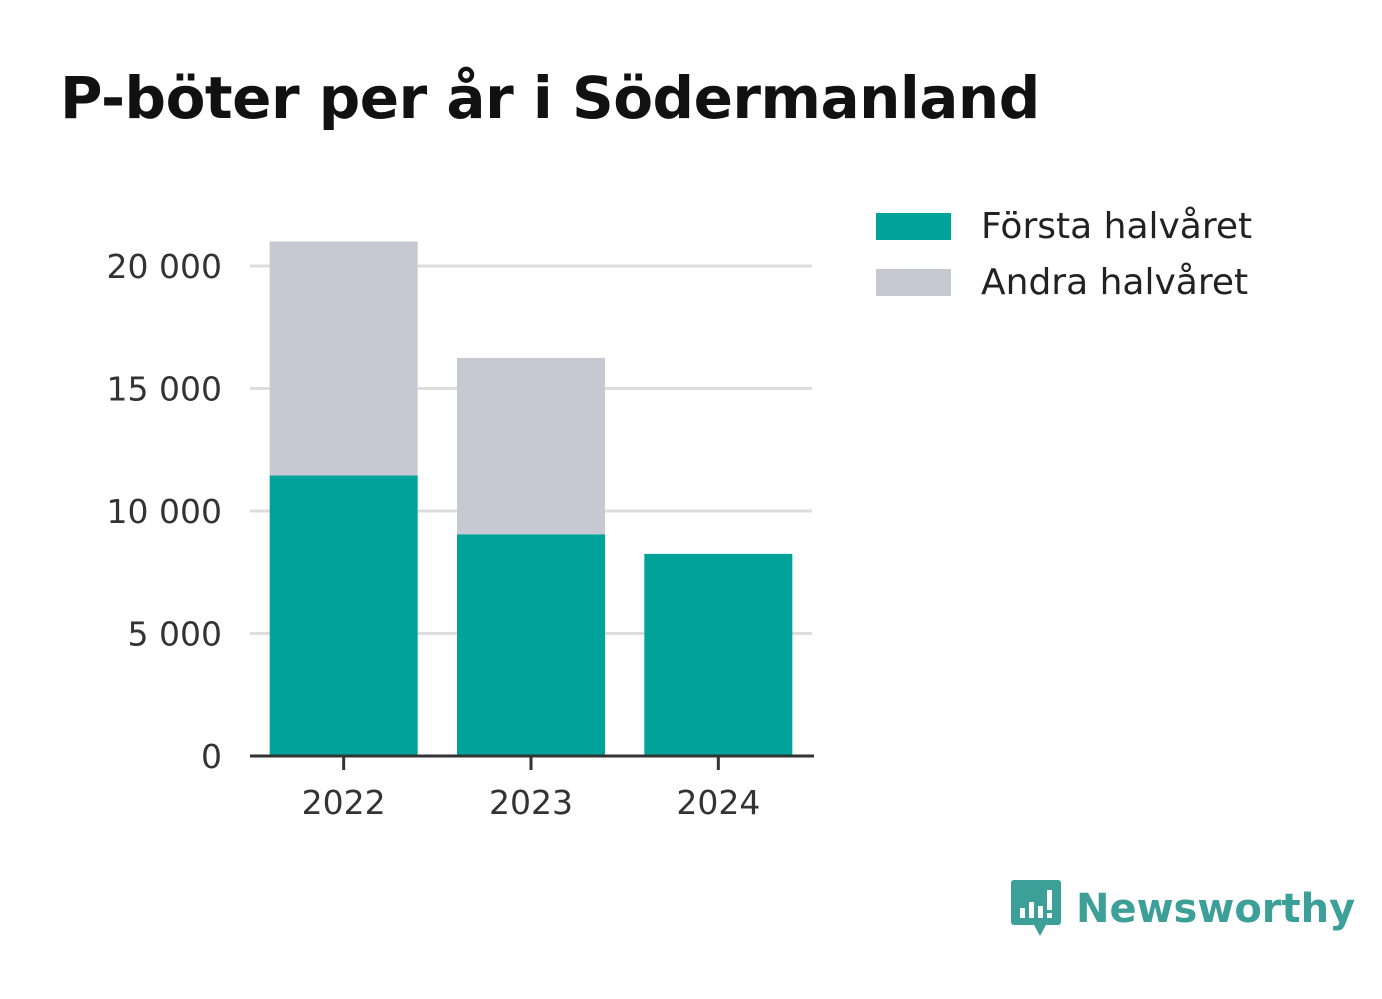 The width and height of the screenshot is (1382, 999). What do you see at coordinates (344, 802) in the screenshot?
I see `x-tick-label: 2022` at bounding box center [344, 802].